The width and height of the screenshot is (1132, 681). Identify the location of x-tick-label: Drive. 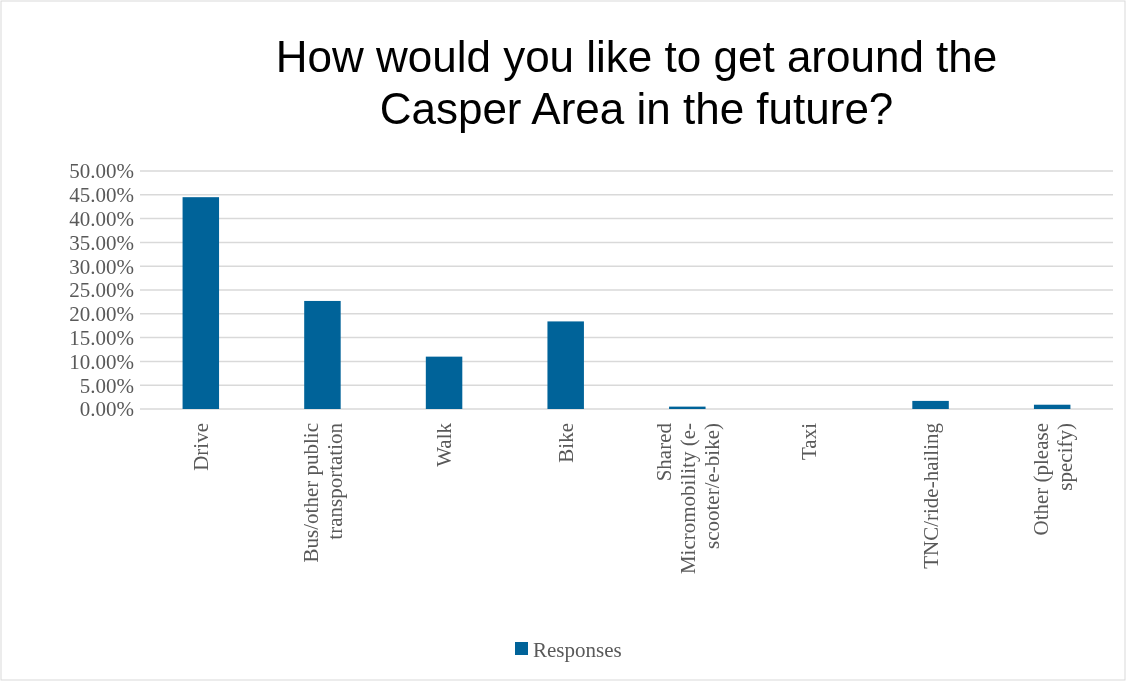
(201, 447).